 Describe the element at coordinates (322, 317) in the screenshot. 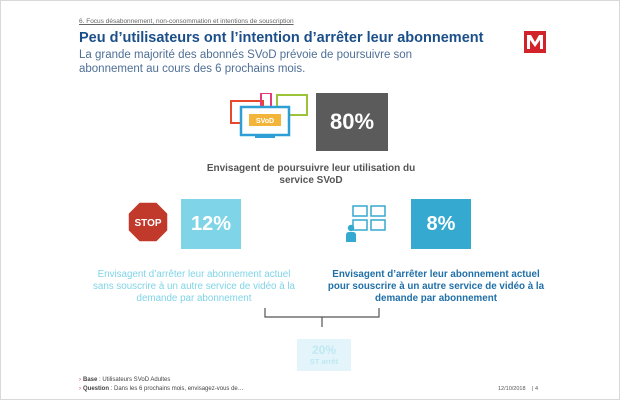

I see `summary-bracket` at that location.